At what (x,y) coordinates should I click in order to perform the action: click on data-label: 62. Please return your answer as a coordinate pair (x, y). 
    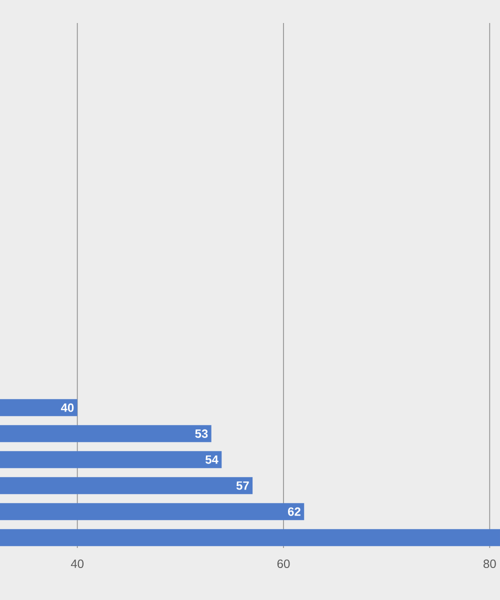
    Looking at the image, I should click on (294, 511).